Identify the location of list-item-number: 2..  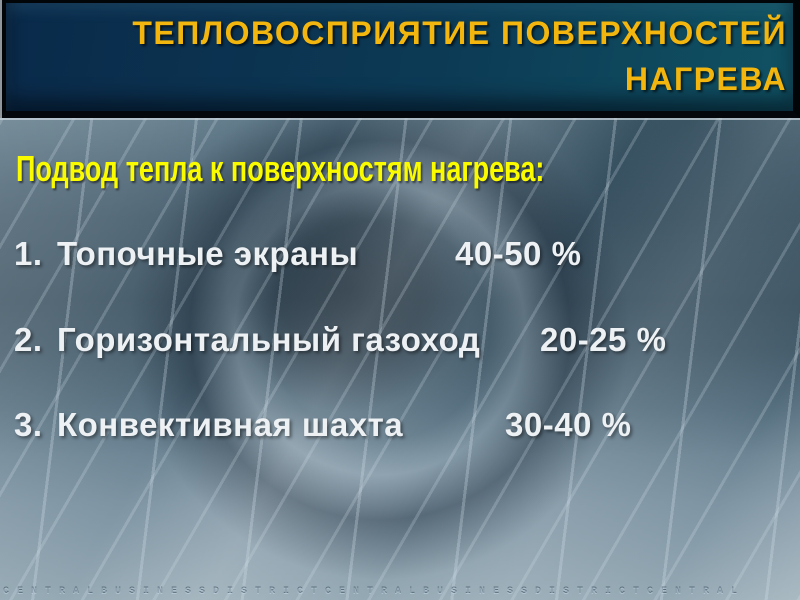
(28, 339).